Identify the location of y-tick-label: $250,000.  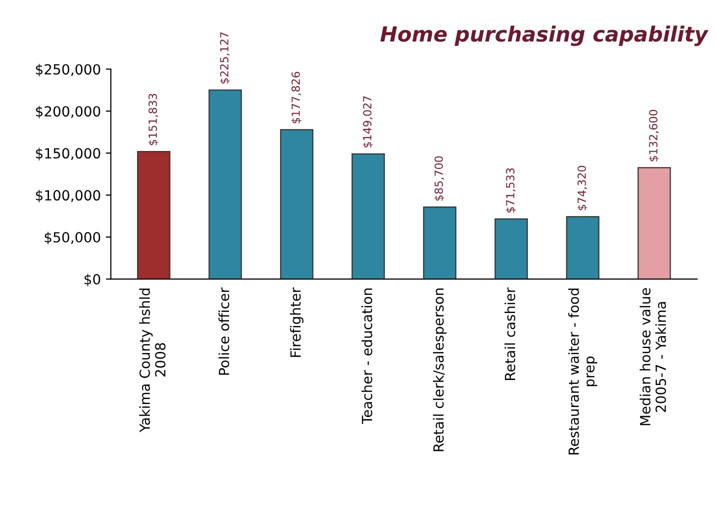
(68, 70).